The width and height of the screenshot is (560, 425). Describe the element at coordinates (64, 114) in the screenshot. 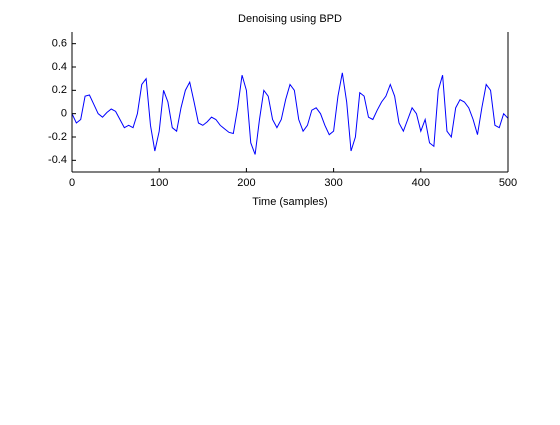

I see `y-tick-label: 0` at that location.